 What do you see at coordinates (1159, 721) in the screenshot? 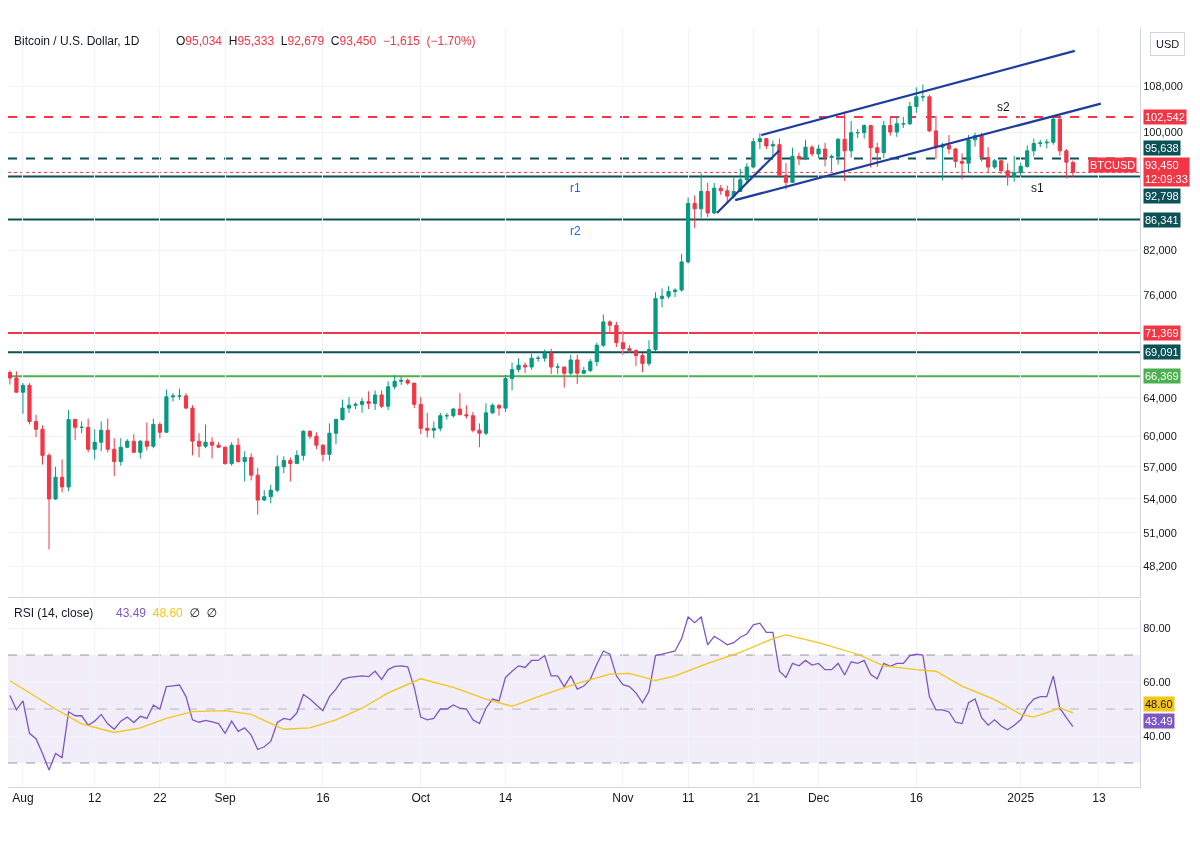
I see `text: 43.49` at bounding box center [1159, 721].